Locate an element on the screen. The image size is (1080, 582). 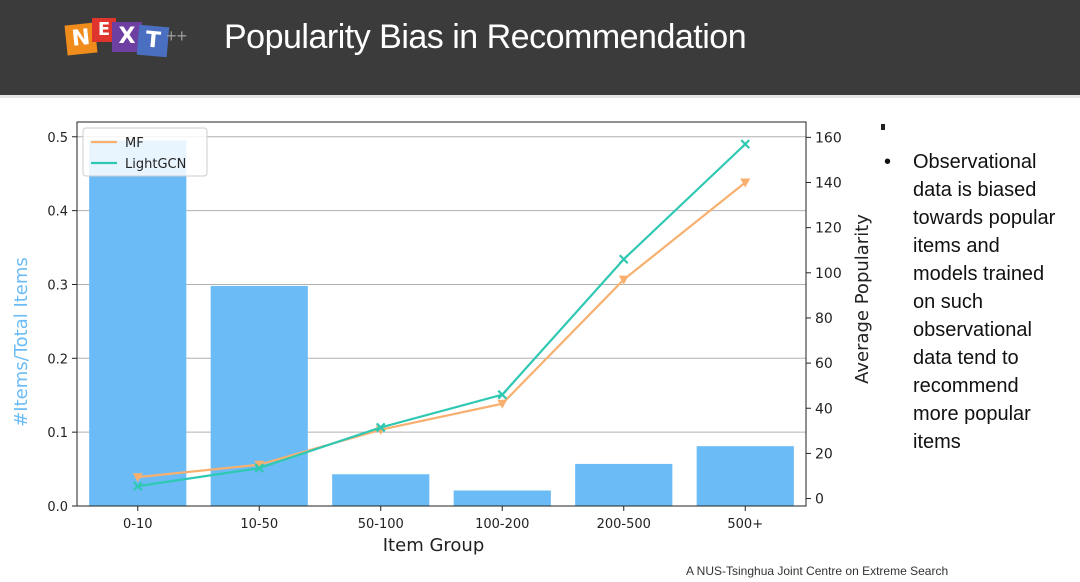
logo-letter-t: T is located at coordinates (153, 41).